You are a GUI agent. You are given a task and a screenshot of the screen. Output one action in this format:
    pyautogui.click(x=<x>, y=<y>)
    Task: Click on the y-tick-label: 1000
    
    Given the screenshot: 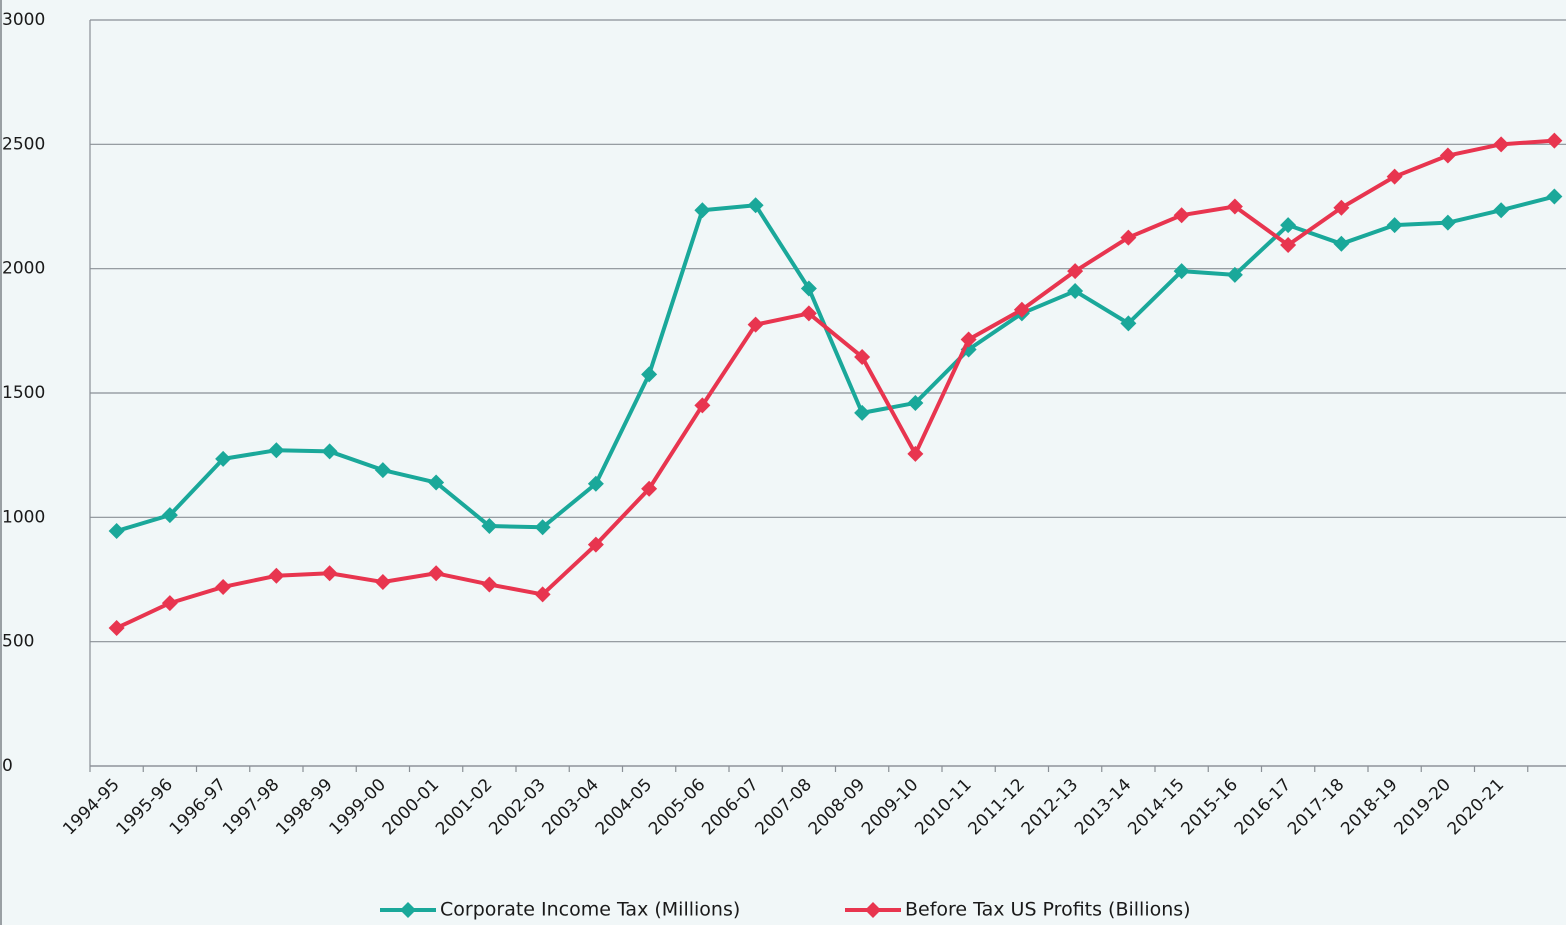 What is the action you would take?
    pyautogui.click(x=23, y=517)
    